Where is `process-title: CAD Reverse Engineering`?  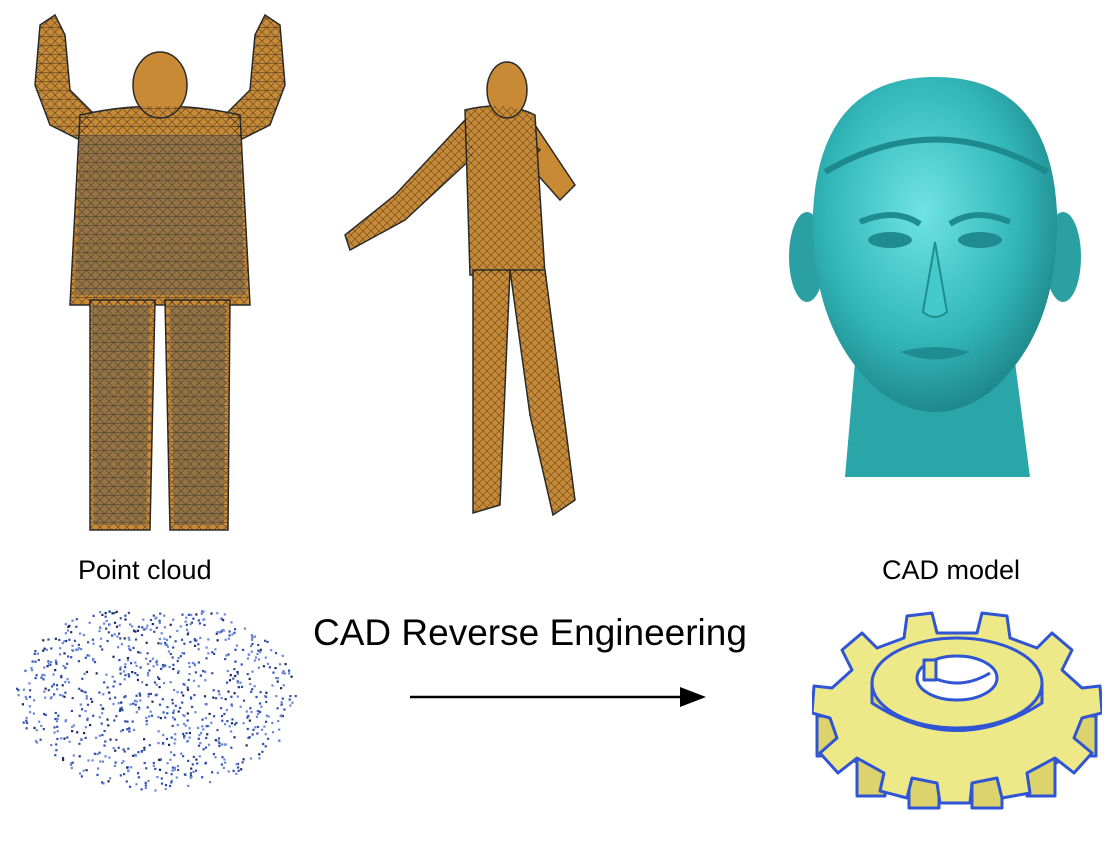 process-title: CAD Reverse Engineering is located at coordinates (530, 632).